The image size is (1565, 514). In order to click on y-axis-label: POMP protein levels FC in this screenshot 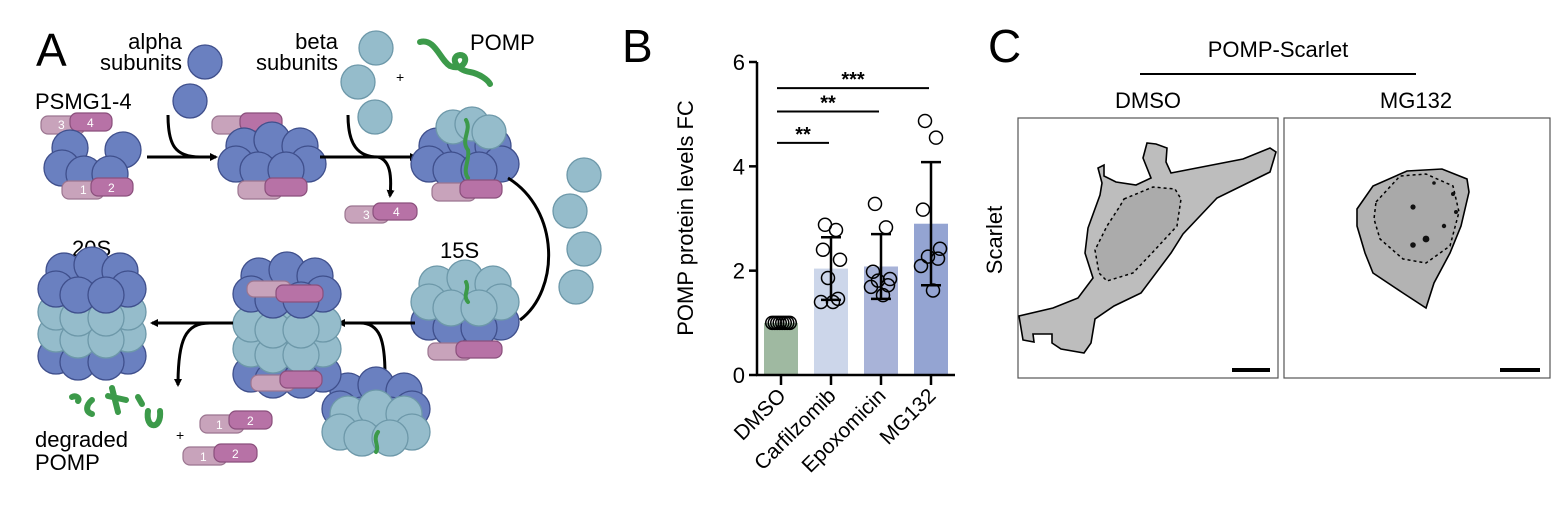, I will do `click(685, 218)`.